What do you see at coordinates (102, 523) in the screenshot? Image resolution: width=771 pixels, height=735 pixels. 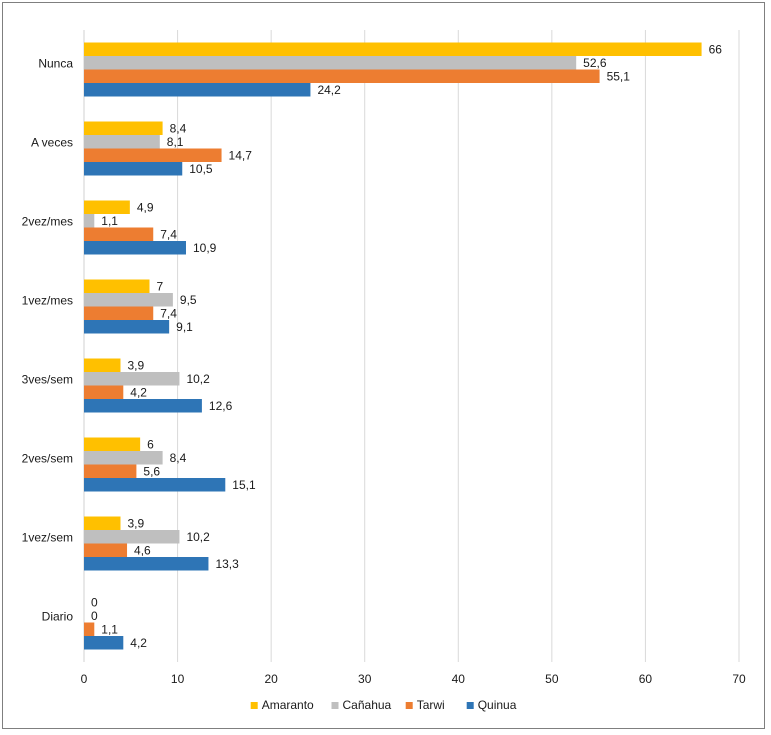 I see `bar-amaranto-1vez-sem` at bounding box center [102, 523].